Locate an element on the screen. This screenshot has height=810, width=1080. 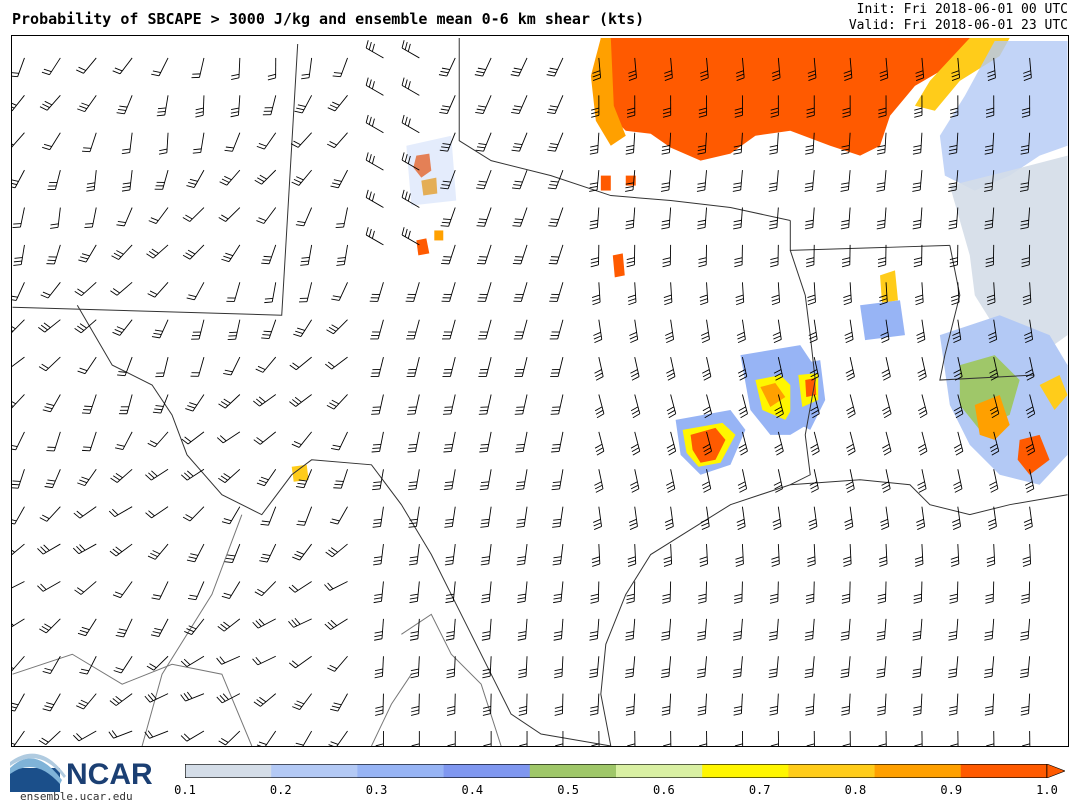
colorbar-tick-label: 0.1 is located at coordinates (185, 790).